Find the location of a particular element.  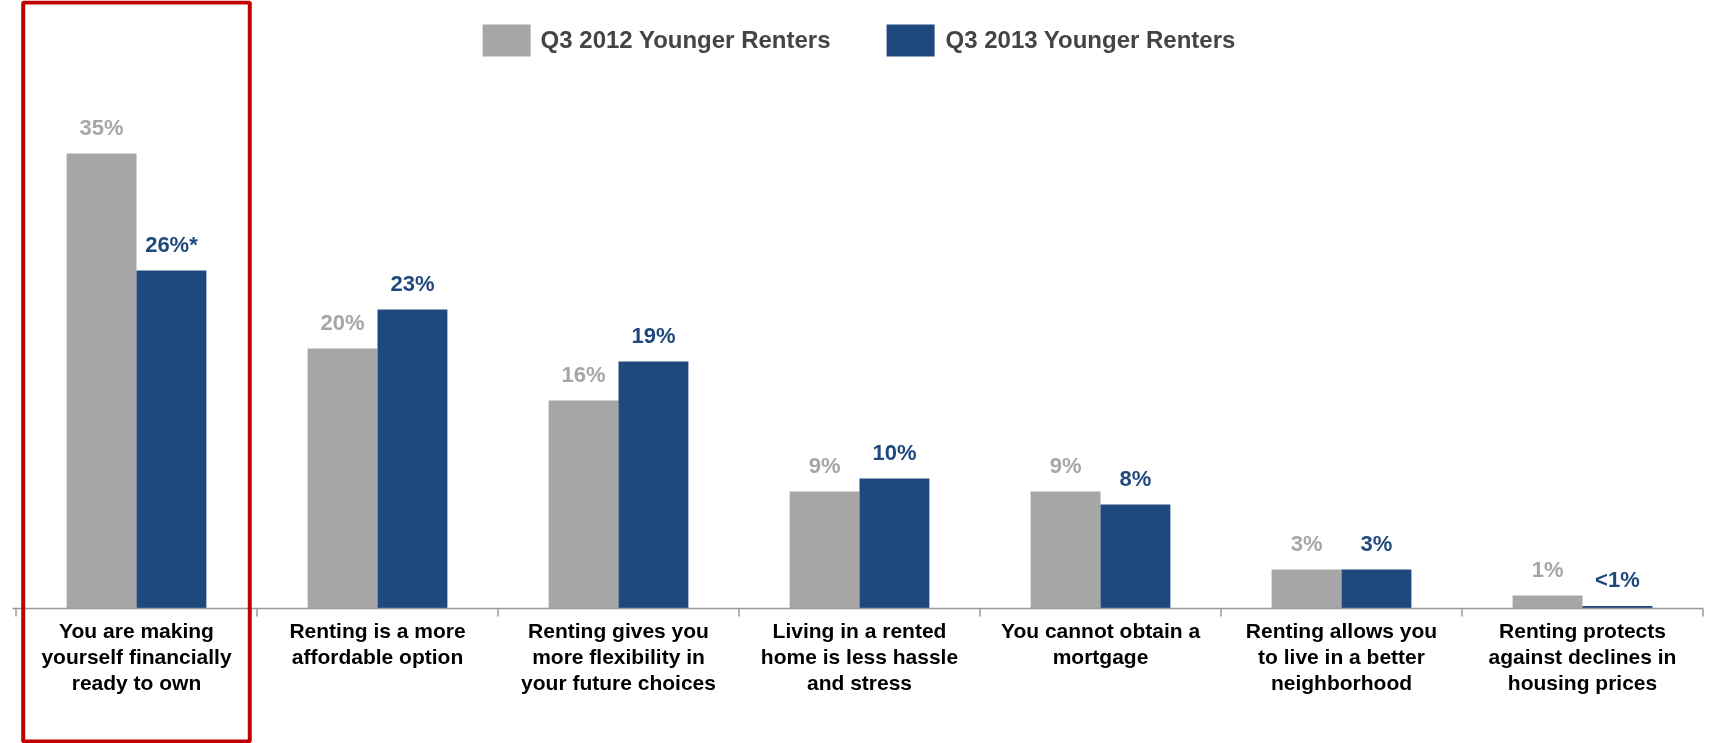

data-label: 16% is located at coordinates (583, 374).